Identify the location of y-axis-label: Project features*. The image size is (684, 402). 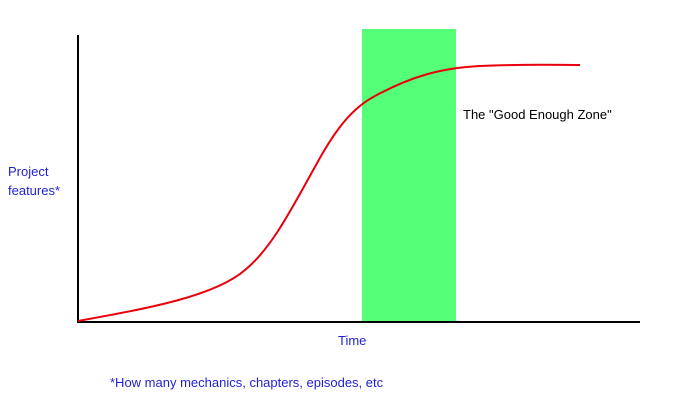
(34, 181).